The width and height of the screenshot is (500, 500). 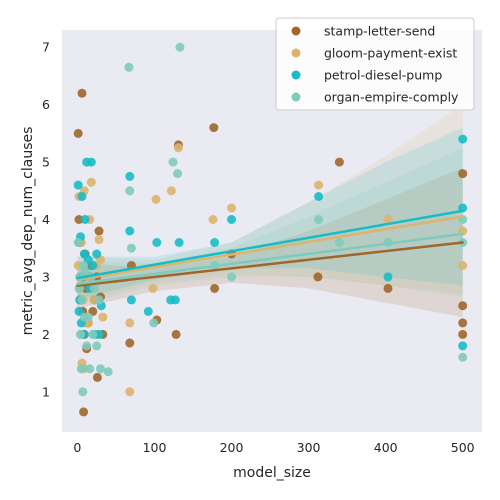 What do you see at coordinates (232, 447) in the screenshot?
I see `x-tick-label: 200` at bounding box center [232, 447].